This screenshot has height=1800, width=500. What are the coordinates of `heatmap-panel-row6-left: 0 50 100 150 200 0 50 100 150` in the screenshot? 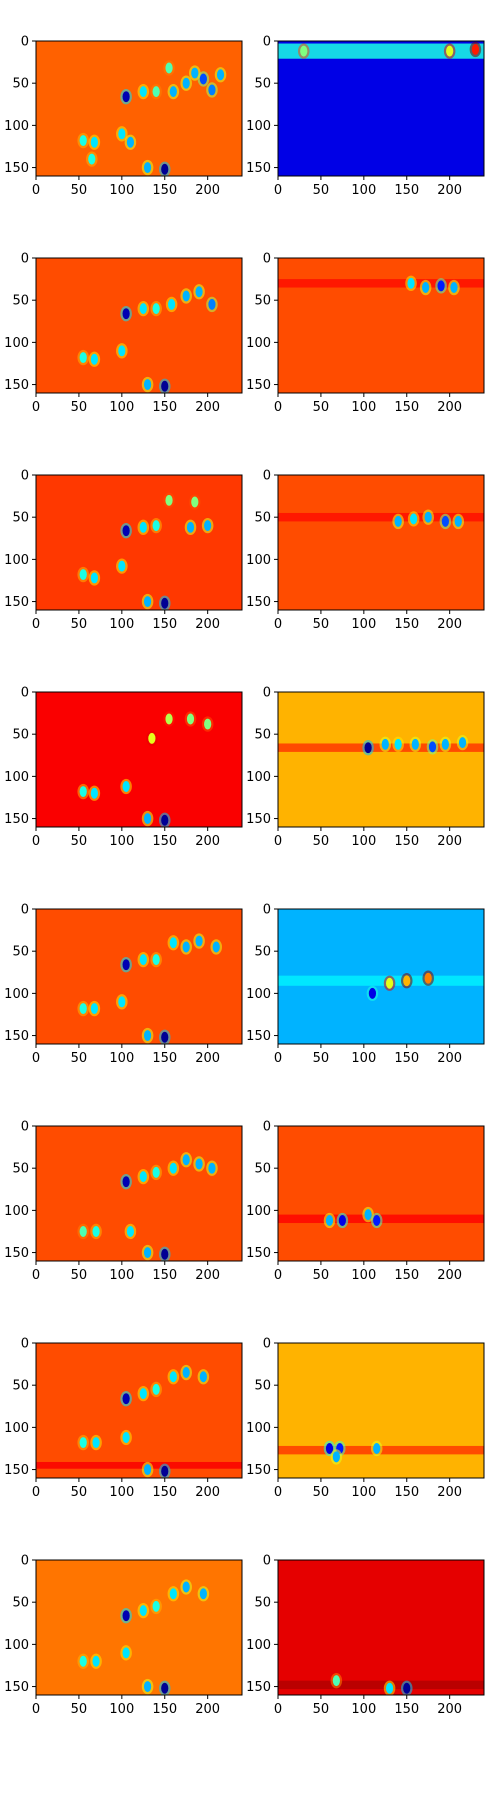 It's located at (123, 1201).